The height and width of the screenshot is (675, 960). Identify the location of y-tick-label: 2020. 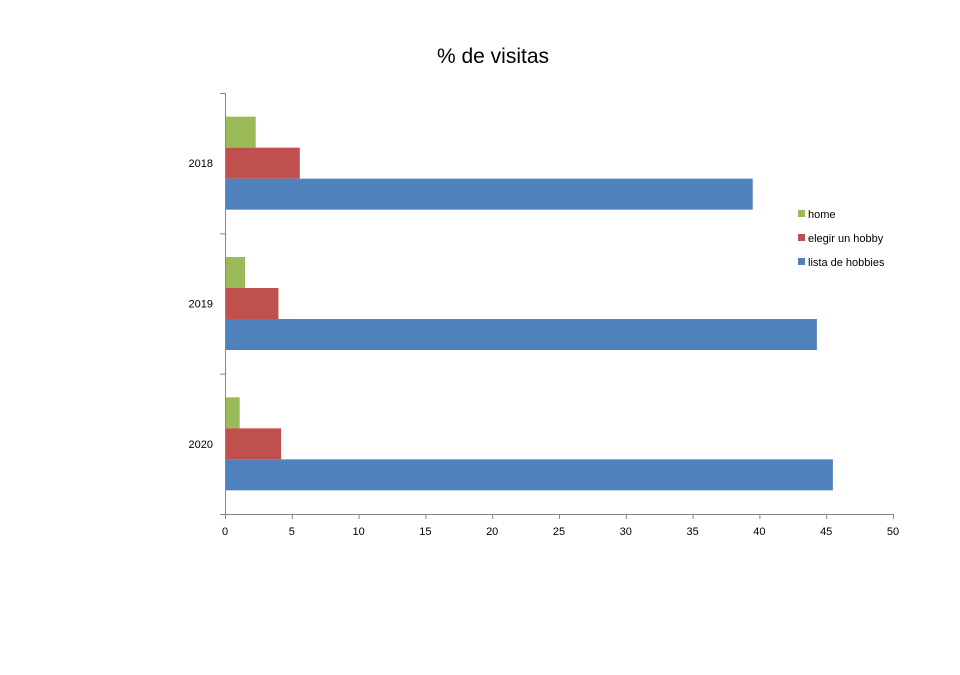
(201, 445).